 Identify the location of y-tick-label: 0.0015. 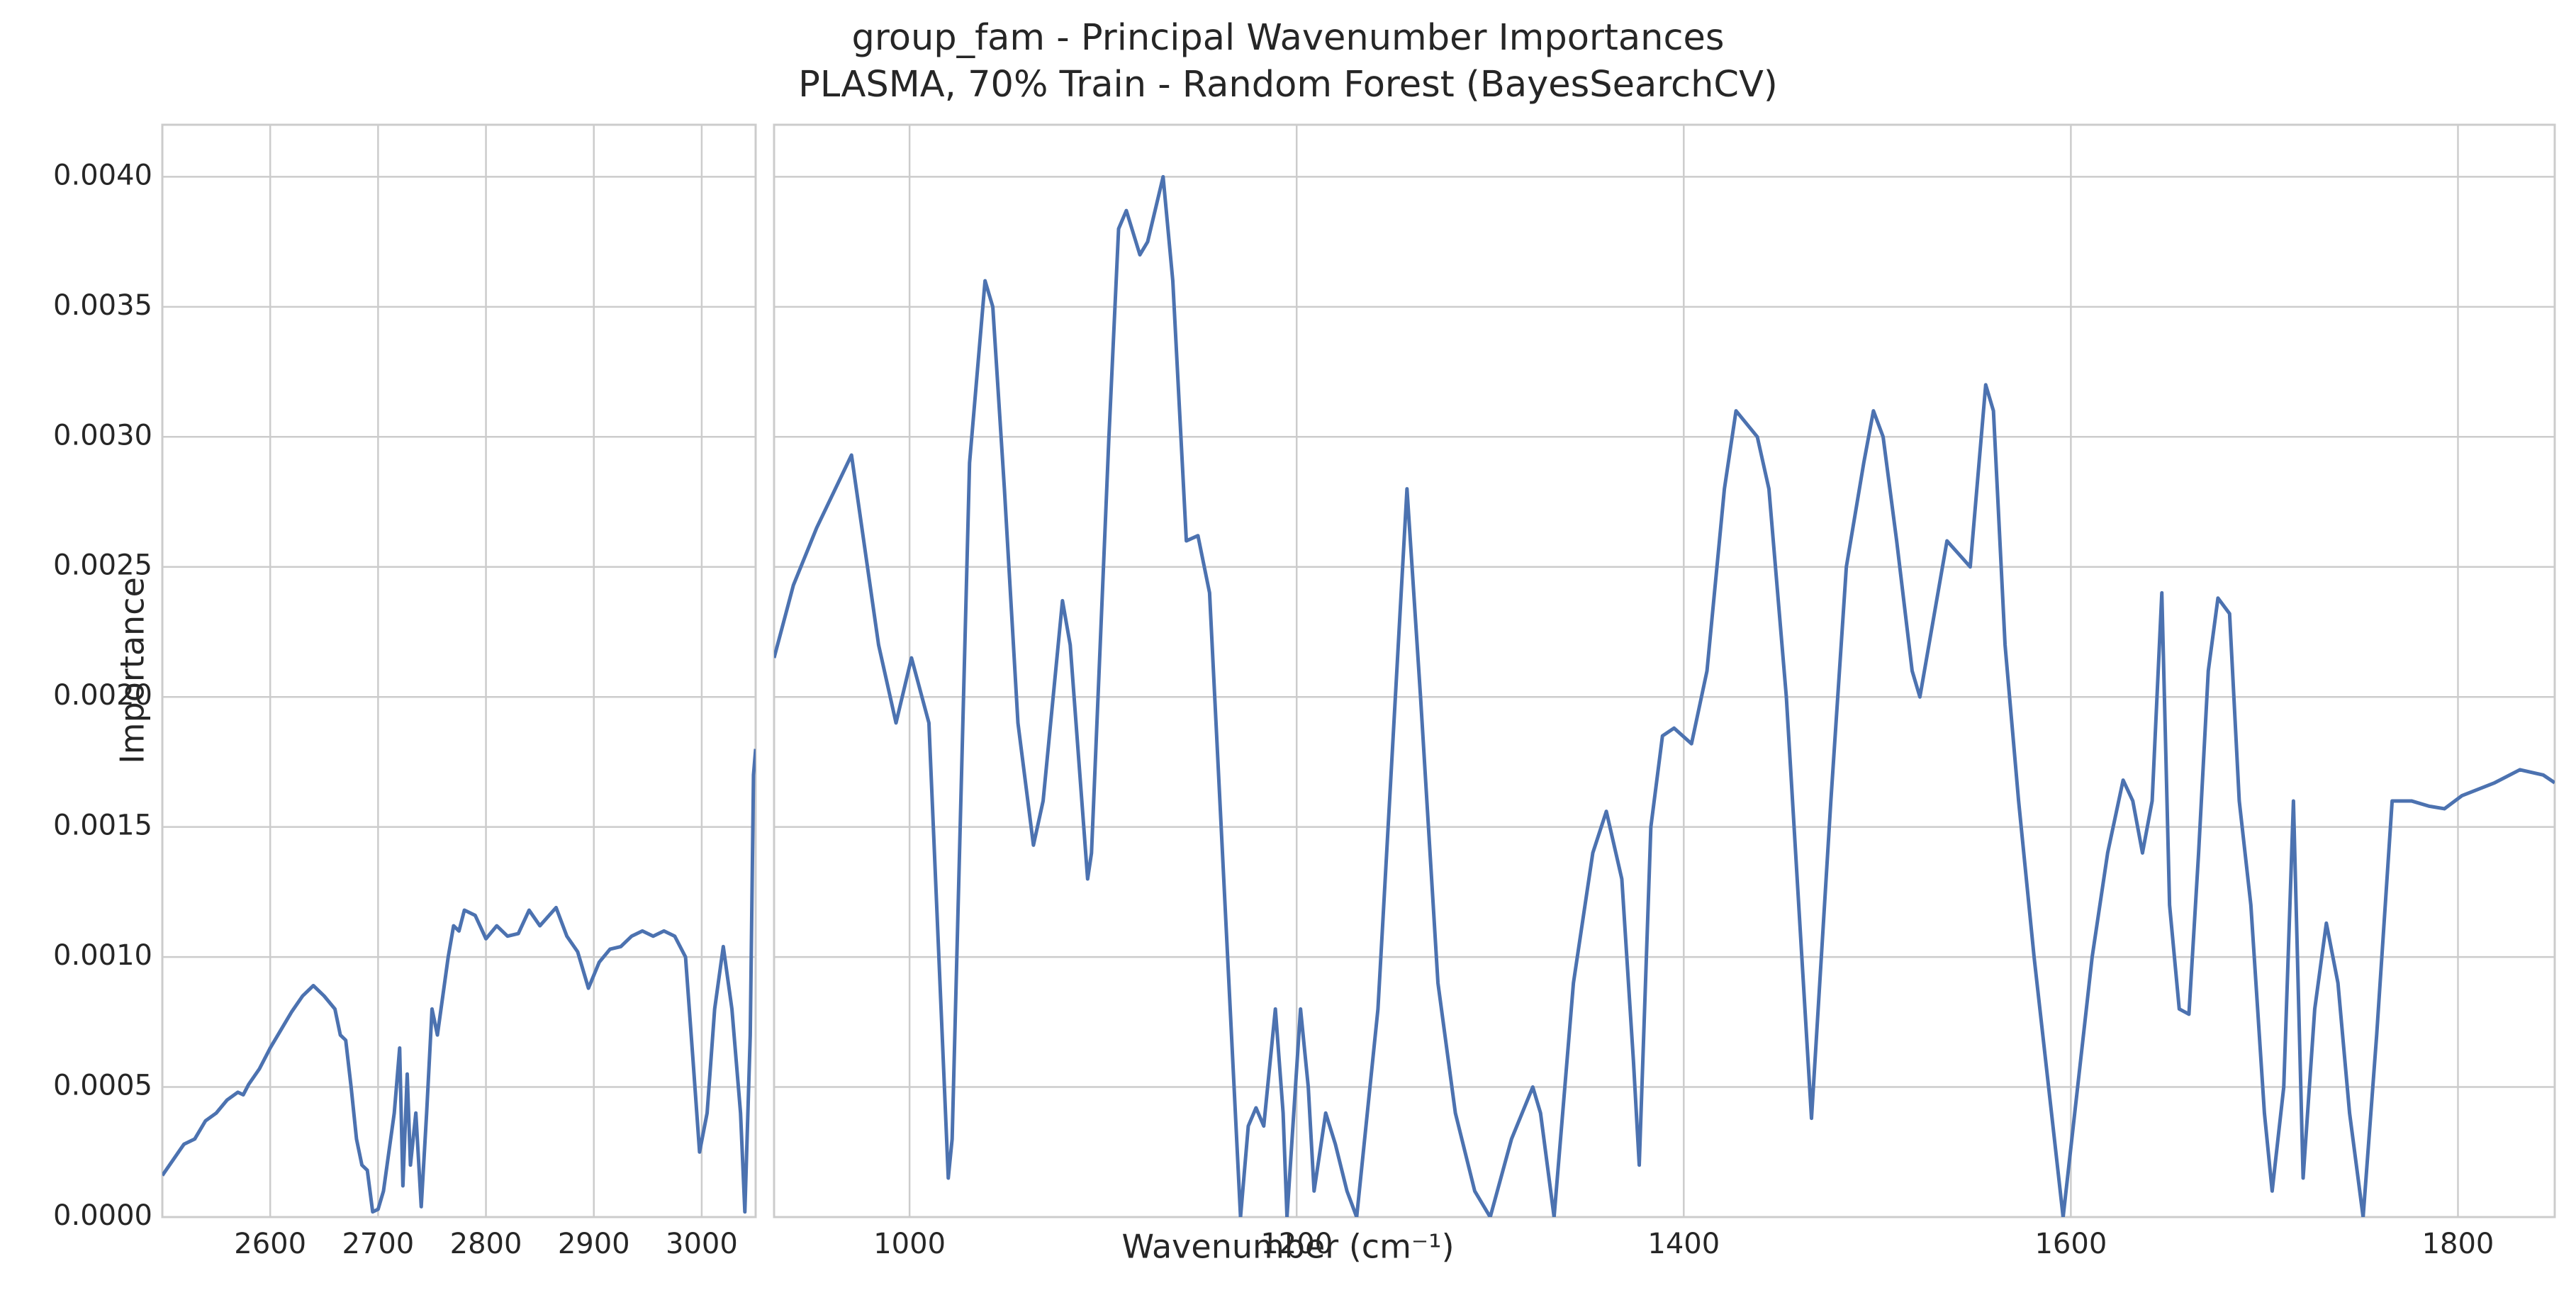
(103, 825).